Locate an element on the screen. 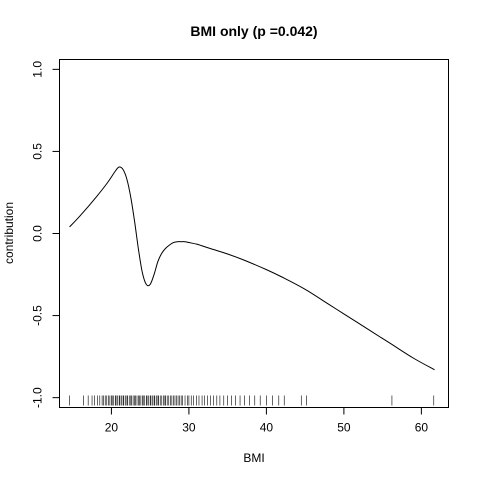 This screenshot has width=480, height=480. y-axis-label: contribution is located at coordinates (9, 233).